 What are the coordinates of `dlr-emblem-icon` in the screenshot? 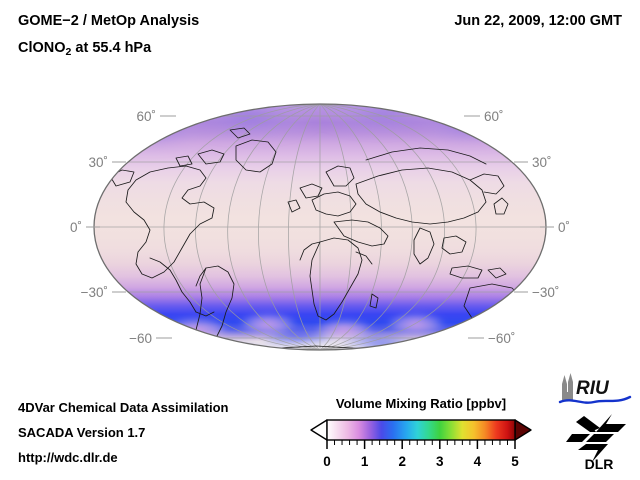 It's located at (596, 438).